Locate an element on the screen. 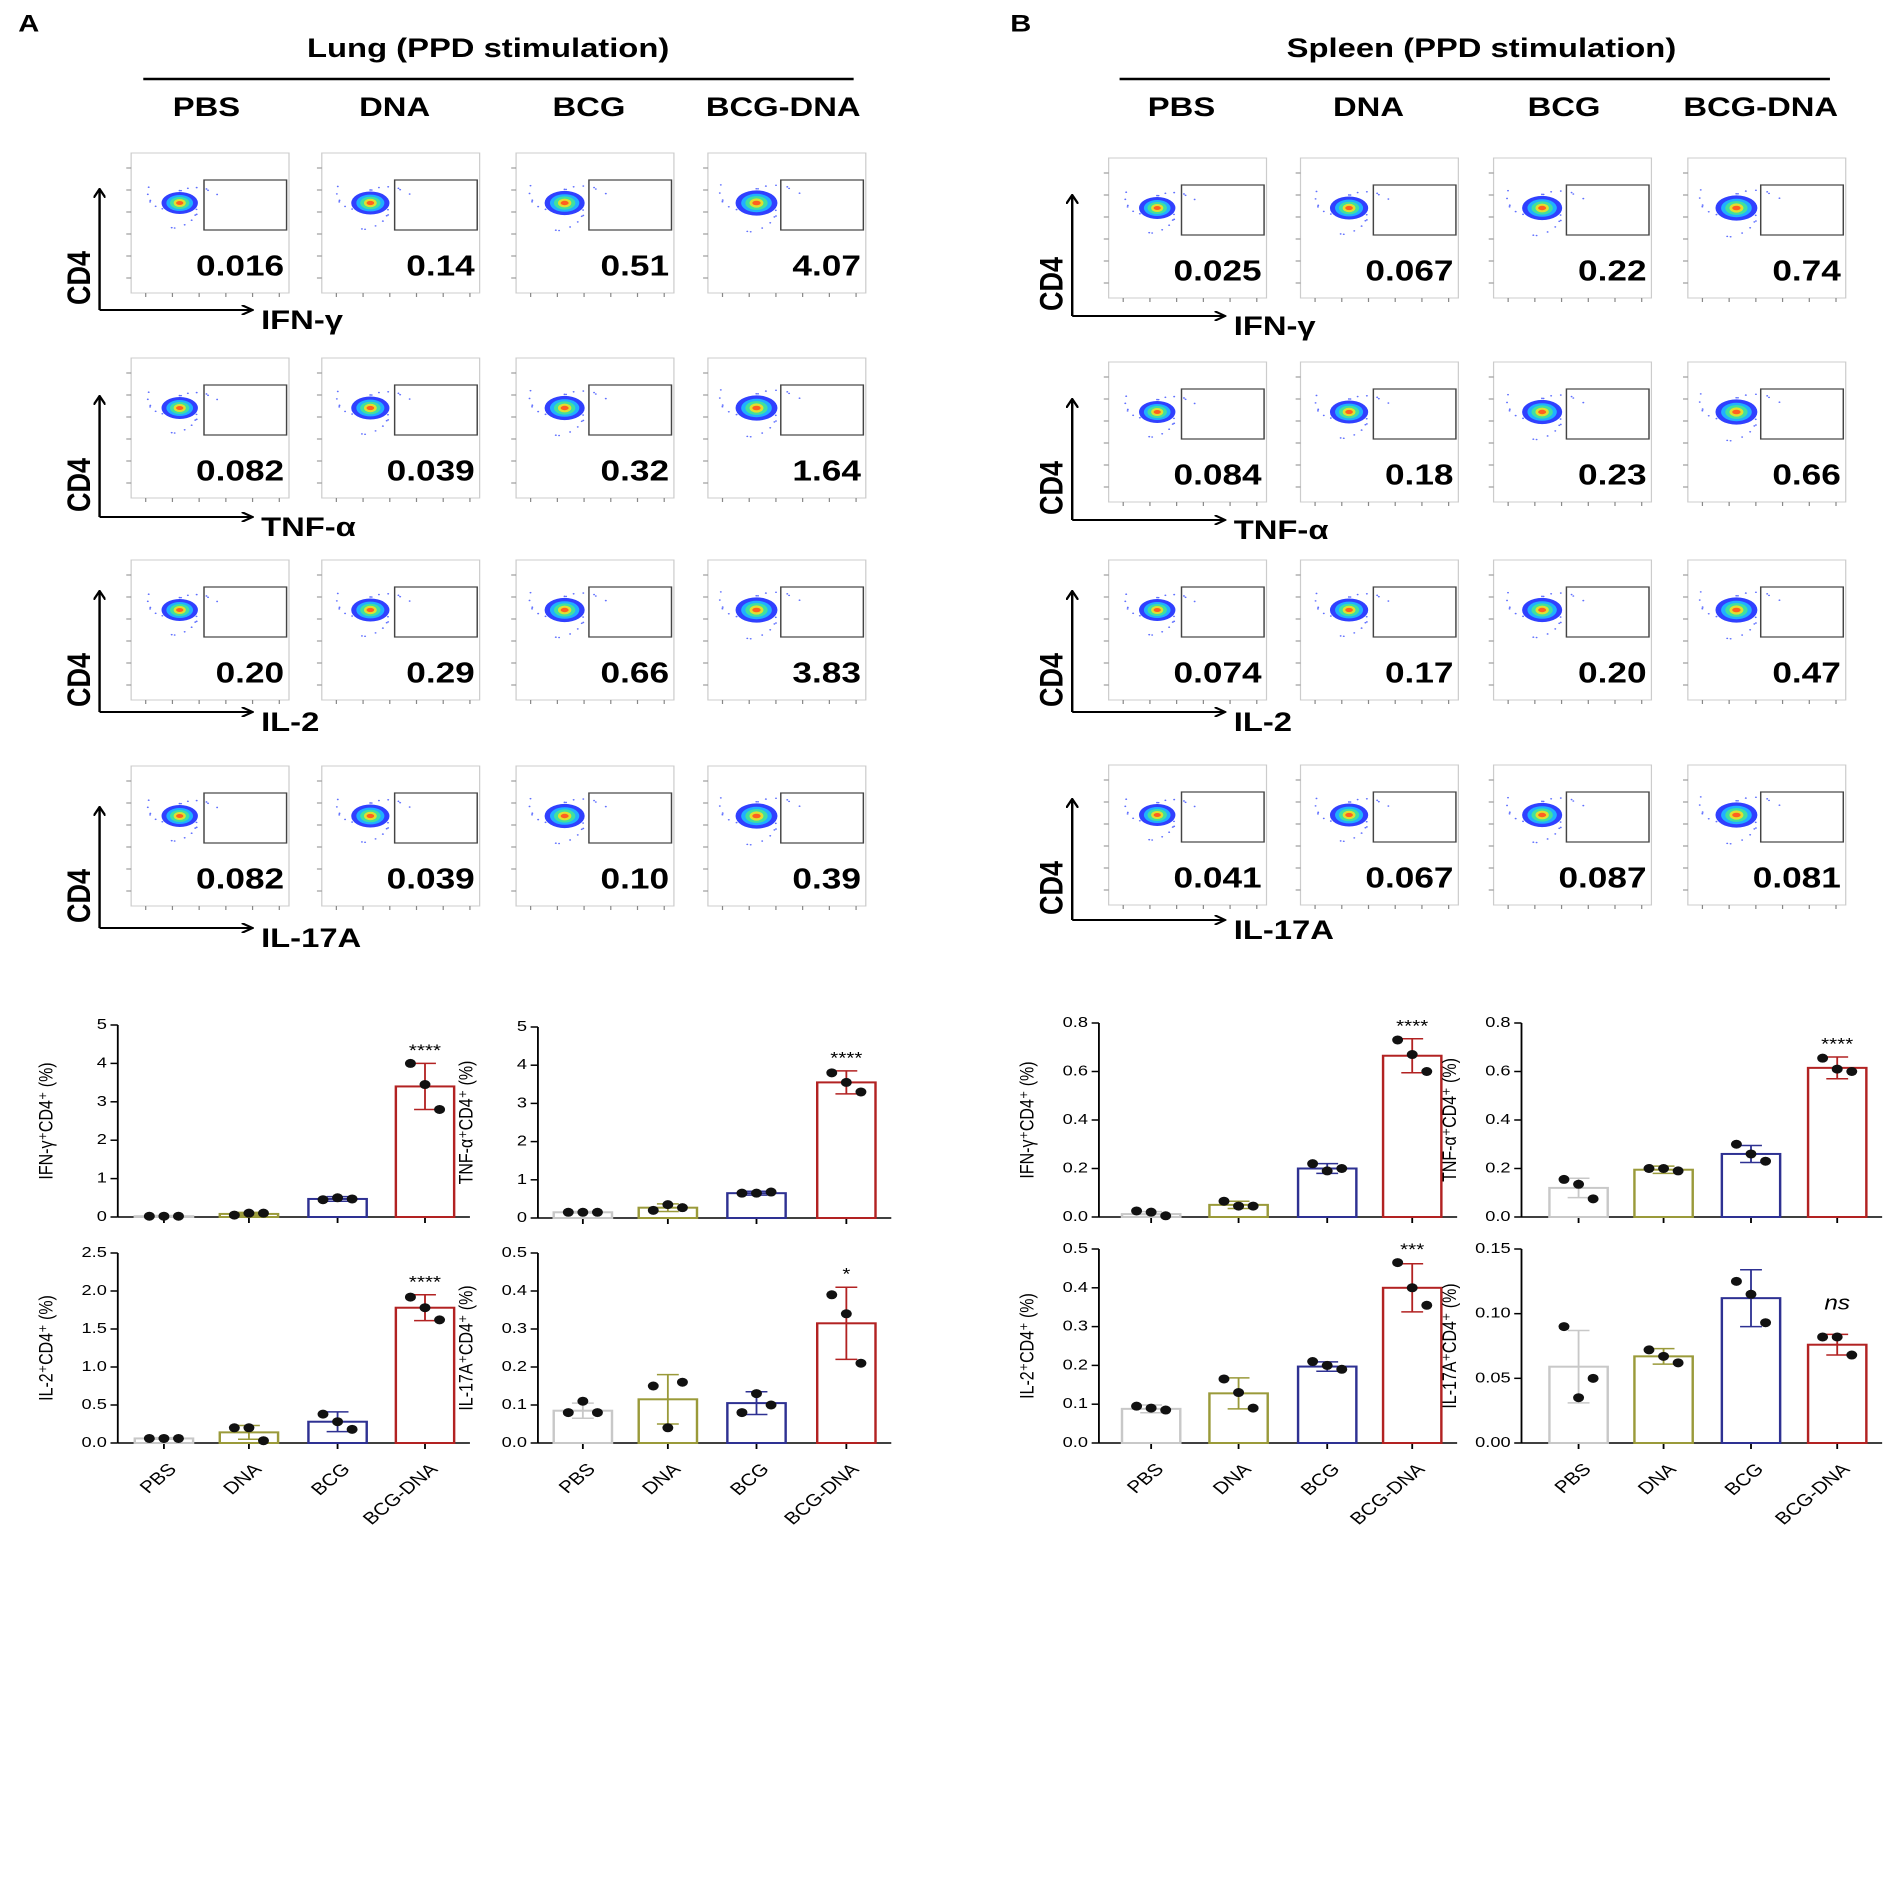  y-axis-label: IL-17A⁺CD4⁺ (%) is located at coordinates (1450, 1345).